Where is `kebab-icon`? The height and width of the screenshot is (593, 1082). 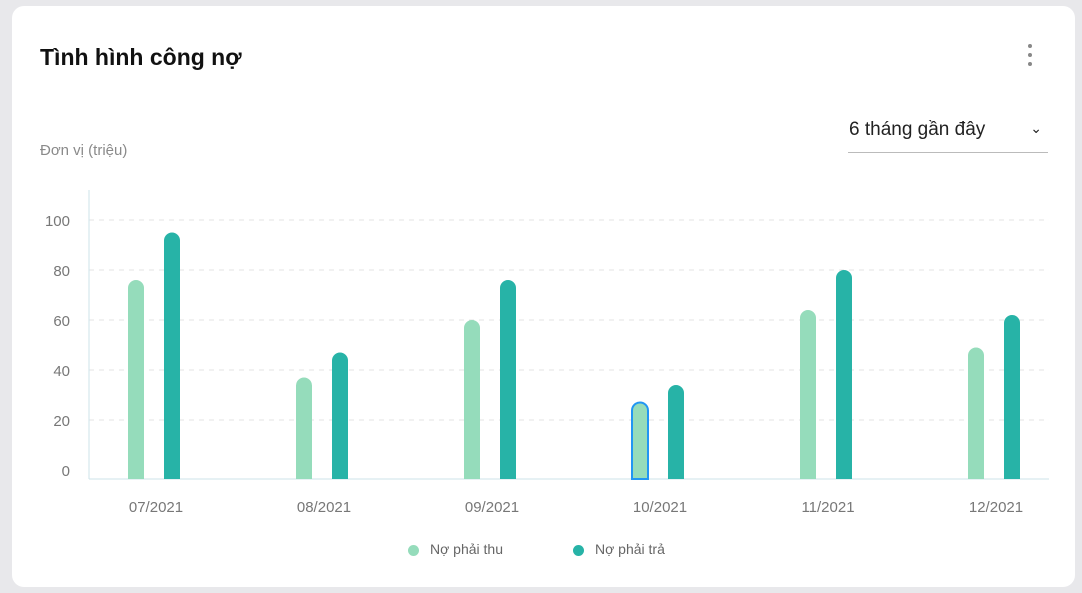
kebab-icon is located at coordinates (1030, 58).